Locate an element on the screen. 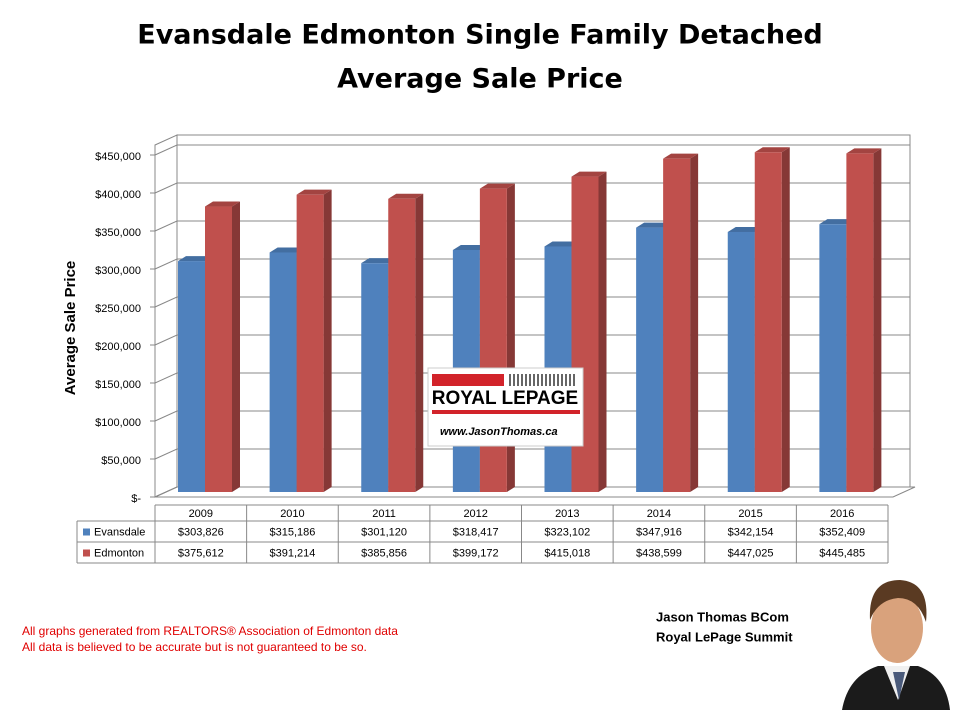 The image size is (960, 720). photo-hair is located at coordinates (898, 601).